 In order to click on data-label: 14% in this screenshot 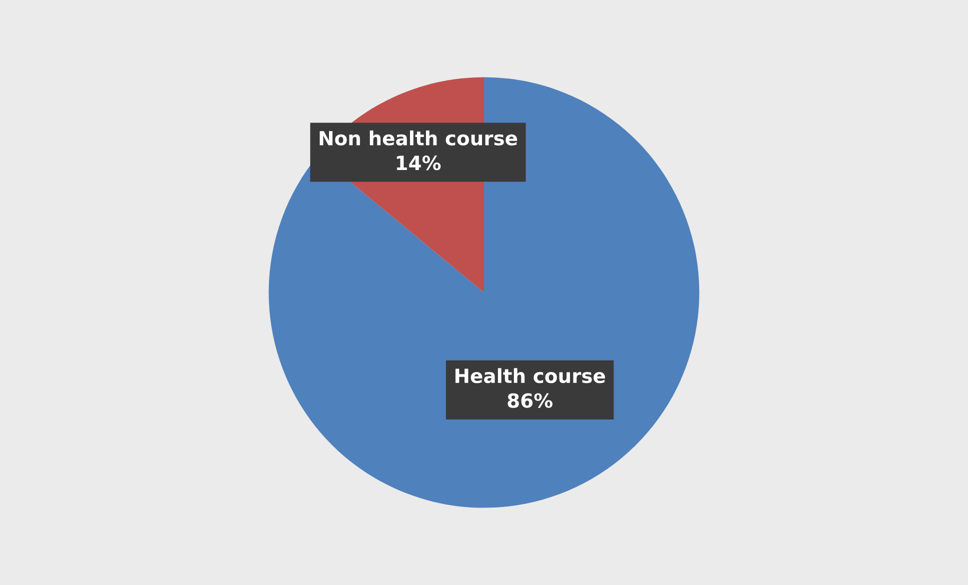, I will do `click(418, 163)`.